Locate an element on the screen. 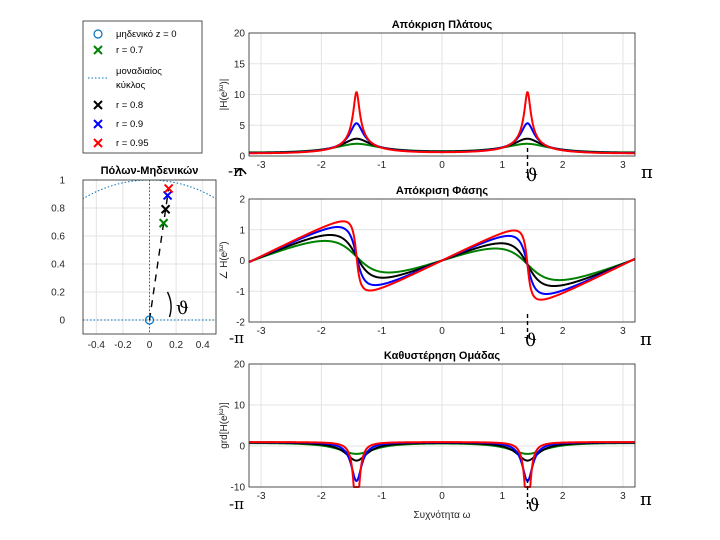  y-tick-label: 2 is located at coordinates (242, 200).